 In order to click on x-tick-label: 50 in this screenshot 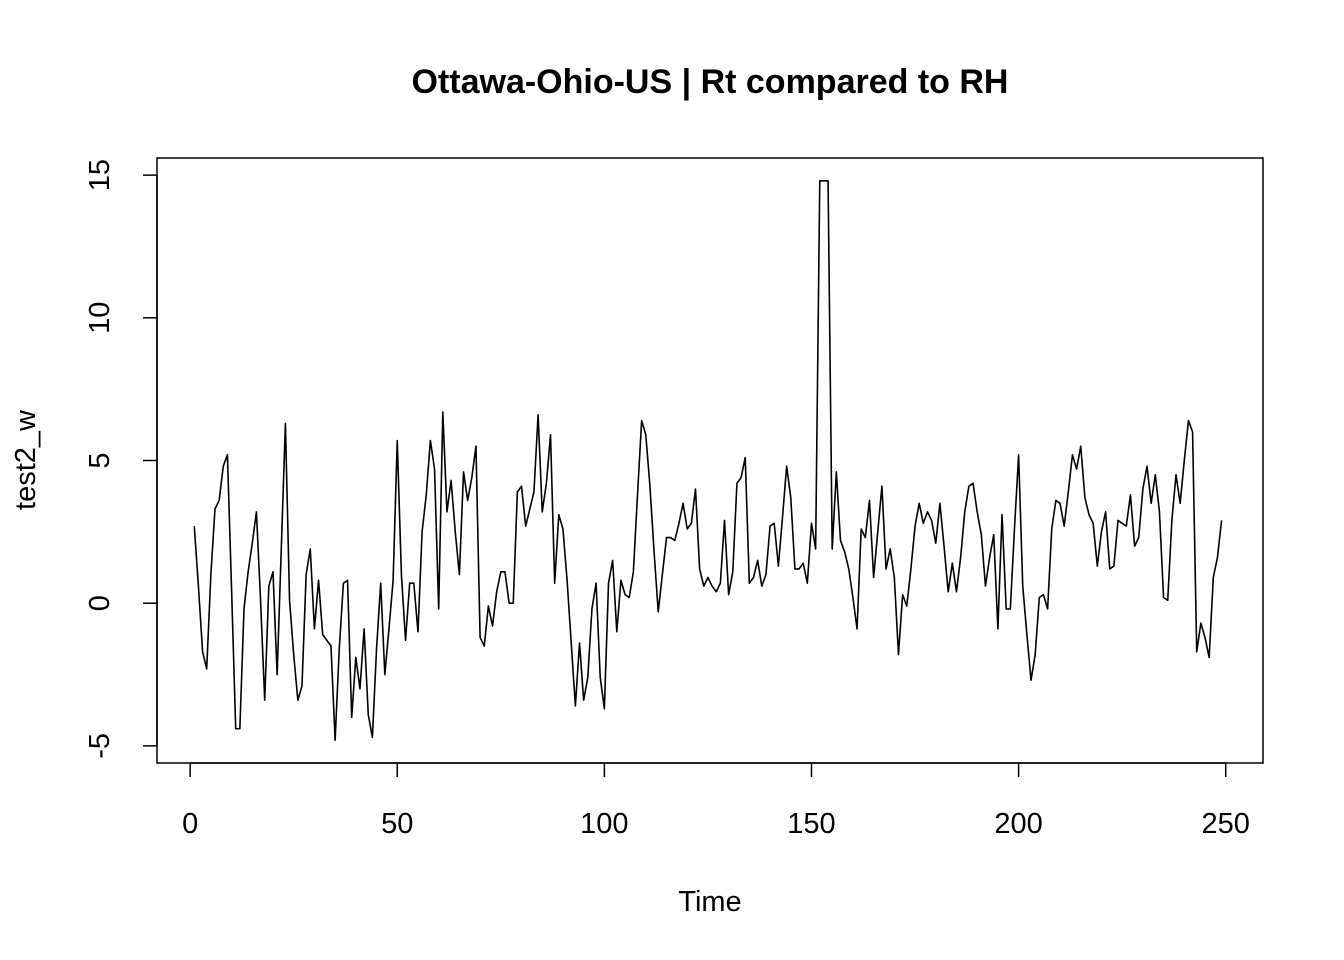, I will do `click(397, 824)`.